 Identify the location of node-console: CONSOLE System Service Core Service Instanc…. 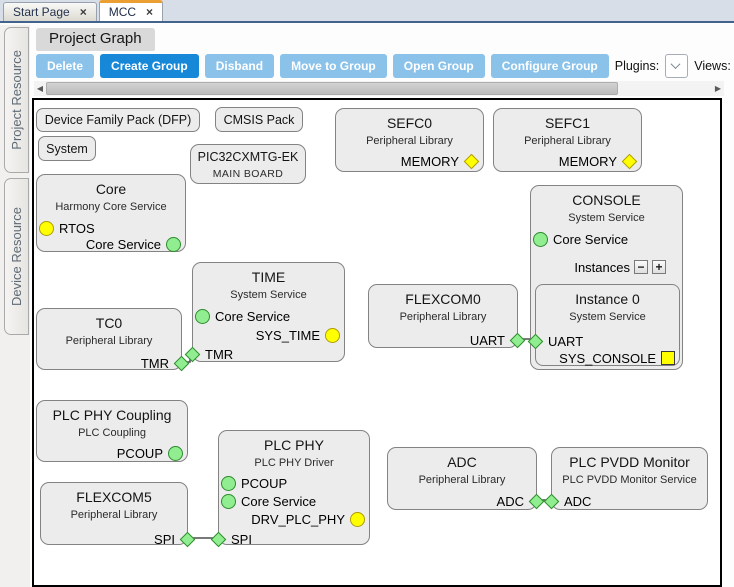
(605, 277).